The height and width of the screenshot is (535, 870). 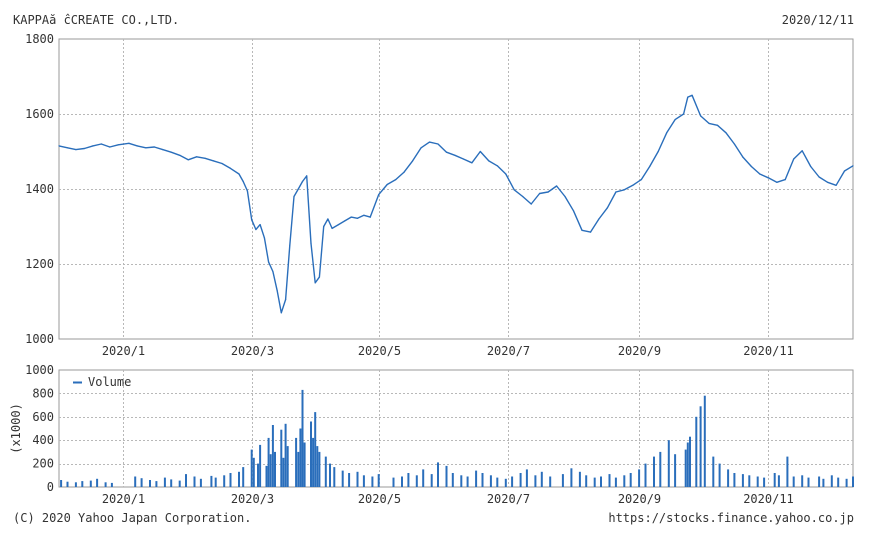 What do you see at coordinates (39, 264) in the screenshot?
I see `y-tick-label: 1200` at bounding box center [39, 264].